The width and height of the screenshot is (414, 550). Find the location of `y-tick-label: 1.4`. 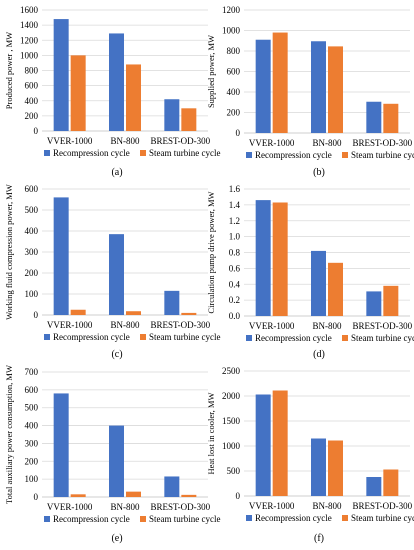

y-tick-label: 1.4 is located at coordinates (235, 205).